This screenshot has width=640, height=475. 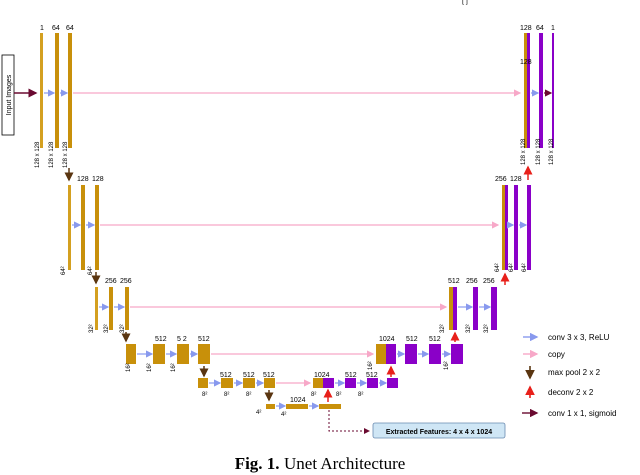 What do you see at coordinates (360, 395) in the screenshot?
I see `dec5-size-3: 8²` at bounding box center [360, 395].